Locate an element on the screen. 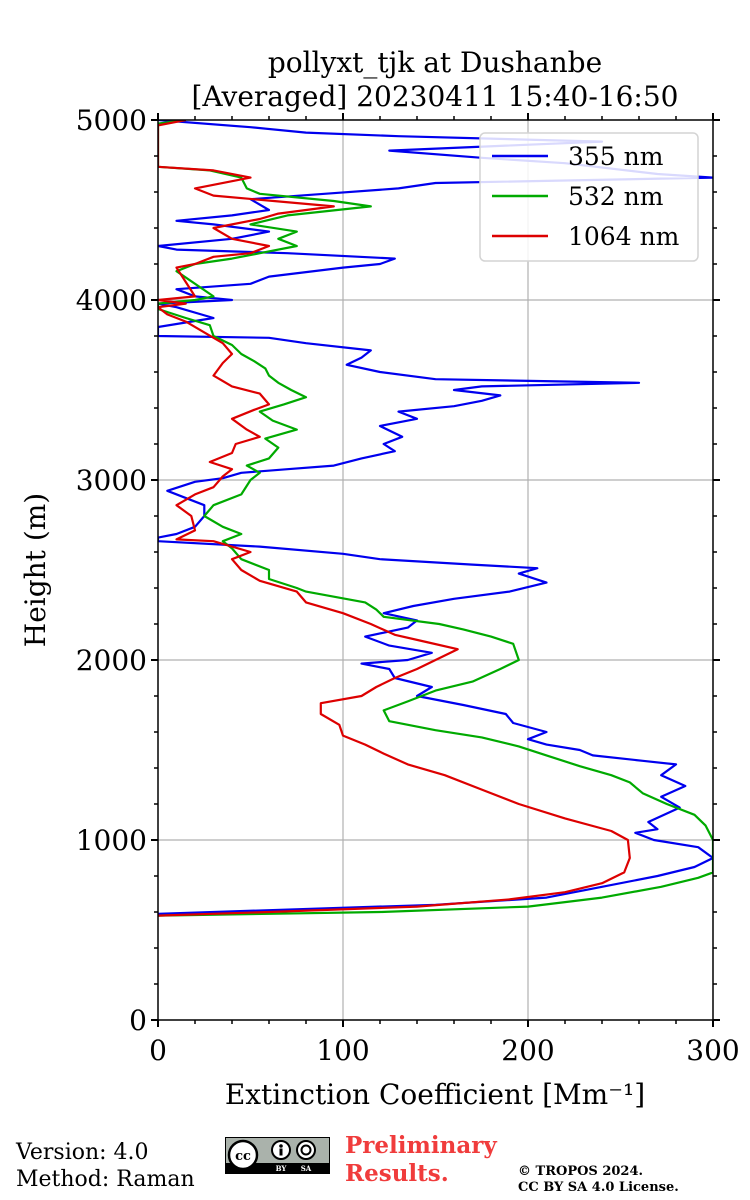  copyright-notice: © TROPOS 2024. CC BY SA 4.0 License. is located at coordinates (598, 1180).